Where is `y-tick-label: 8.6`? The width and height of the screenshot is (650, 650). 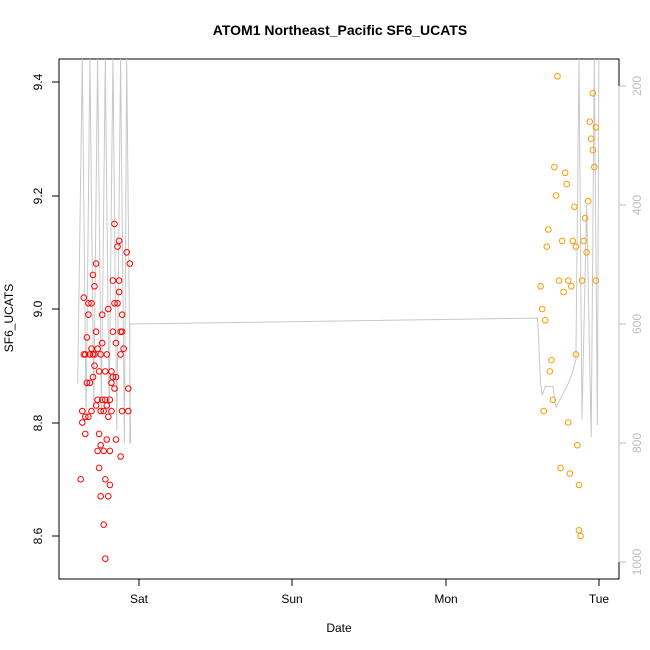 y-tick-label: 8.6 is located at coordinates (38, 535).